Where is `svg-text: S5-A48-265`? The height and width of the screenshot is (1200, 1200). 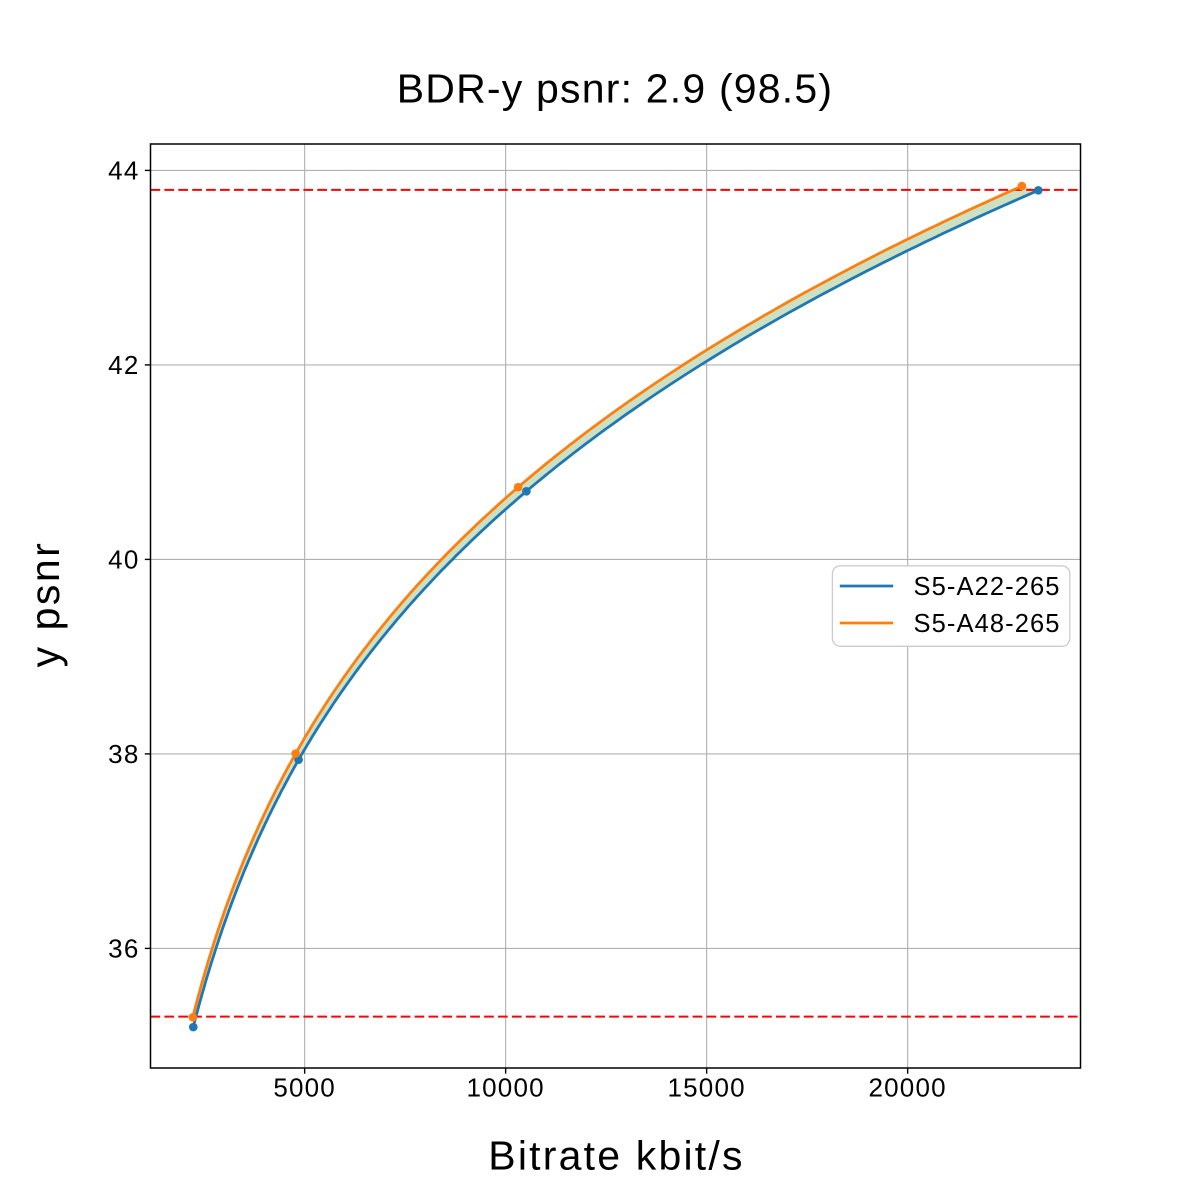
svg-text: S5-A48-265 is located at coordinates (987, 624).